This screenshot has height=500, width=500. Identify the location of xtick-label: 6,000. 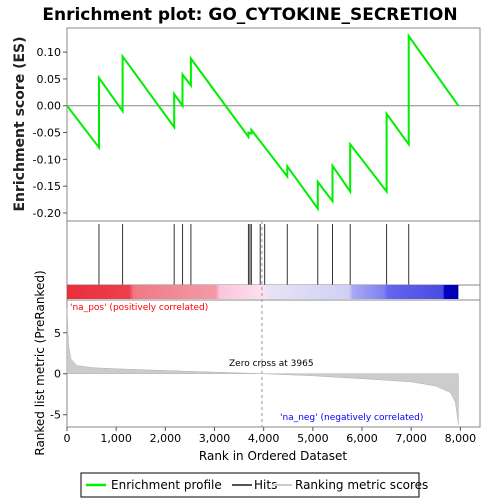
(362, 438).